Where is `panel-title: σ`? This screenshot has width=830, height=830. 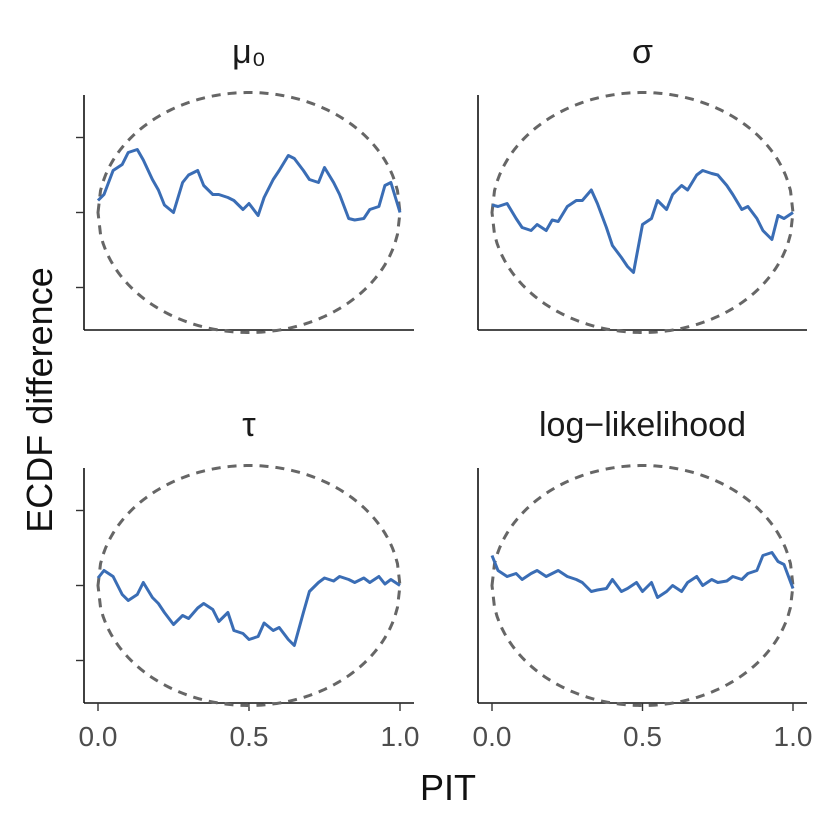
panel-title: σ is located at coordinates (642, 52).